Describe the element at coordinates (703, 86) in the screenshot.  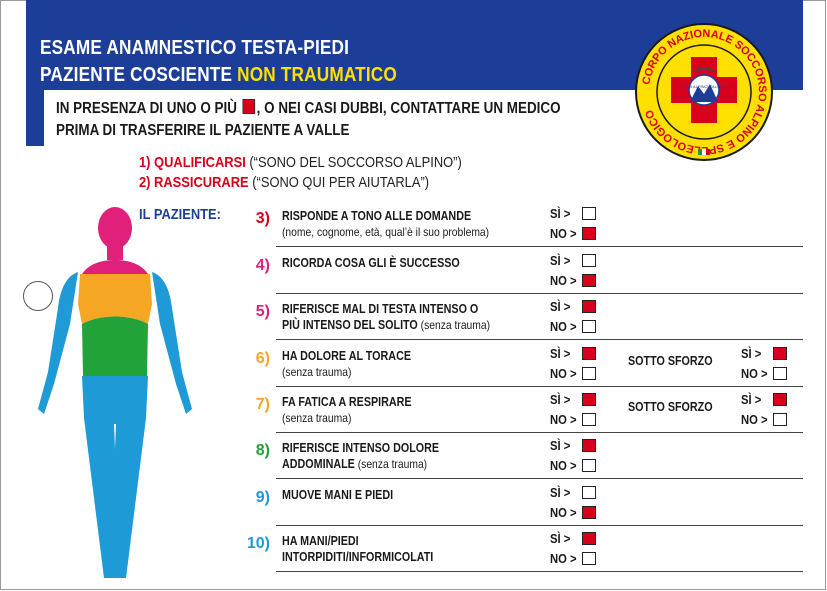
I see `logo-emblem-text: CLUB ALPINO ITALIANO` at that location.